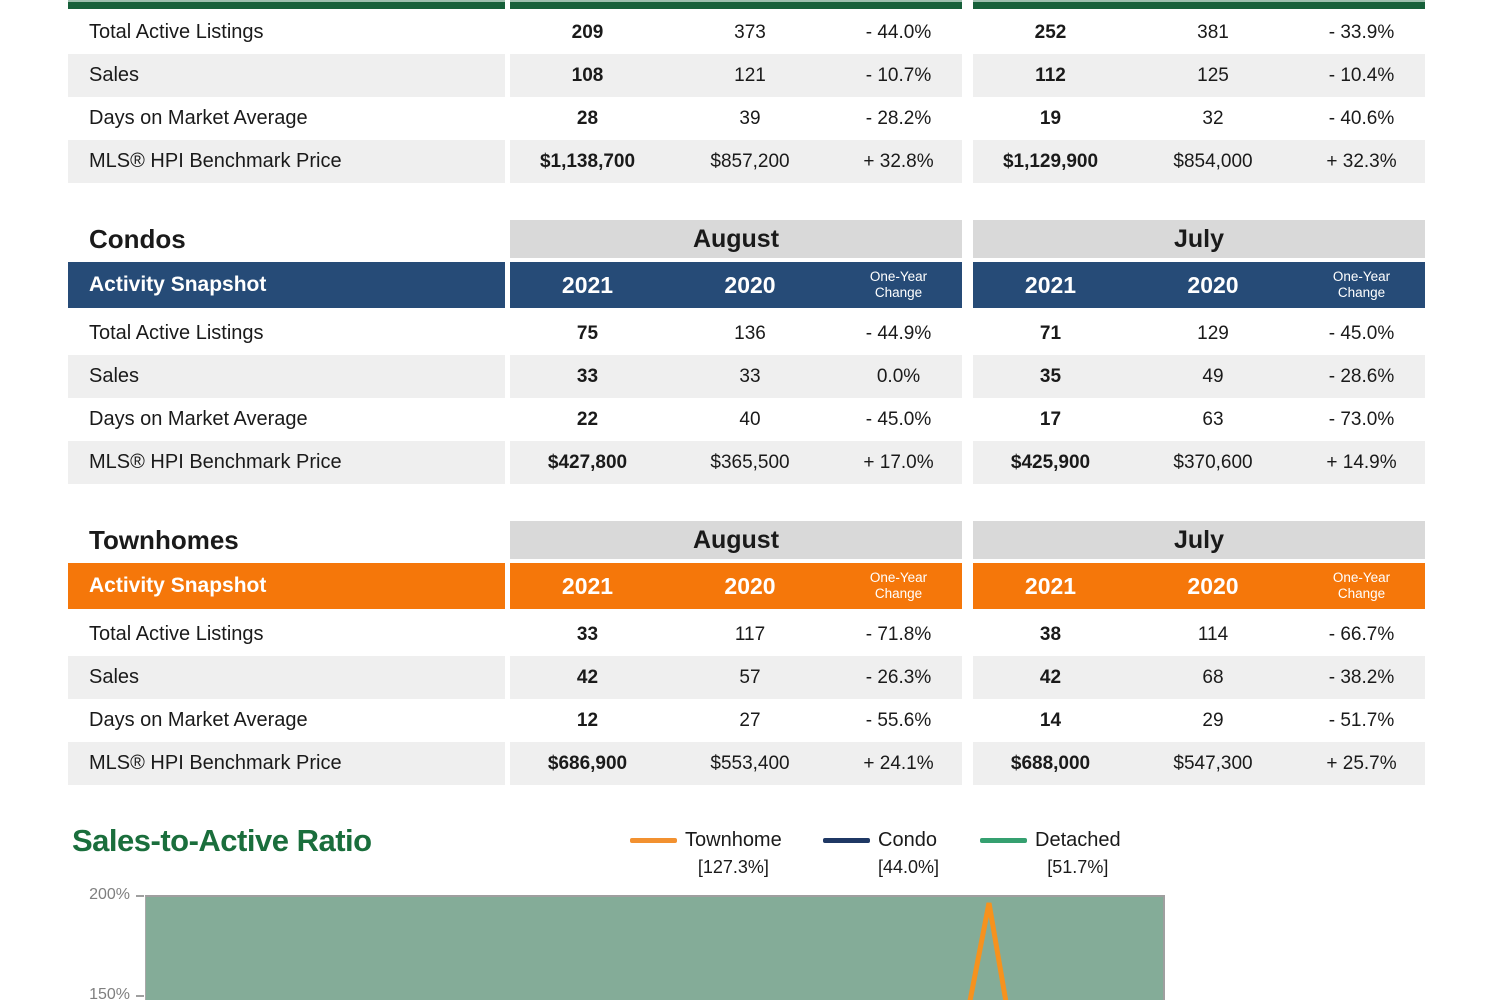  Describe the element at coordinates (750, 462) in the screenshot. I see `cell-aug-2020: $365,500` at that location.